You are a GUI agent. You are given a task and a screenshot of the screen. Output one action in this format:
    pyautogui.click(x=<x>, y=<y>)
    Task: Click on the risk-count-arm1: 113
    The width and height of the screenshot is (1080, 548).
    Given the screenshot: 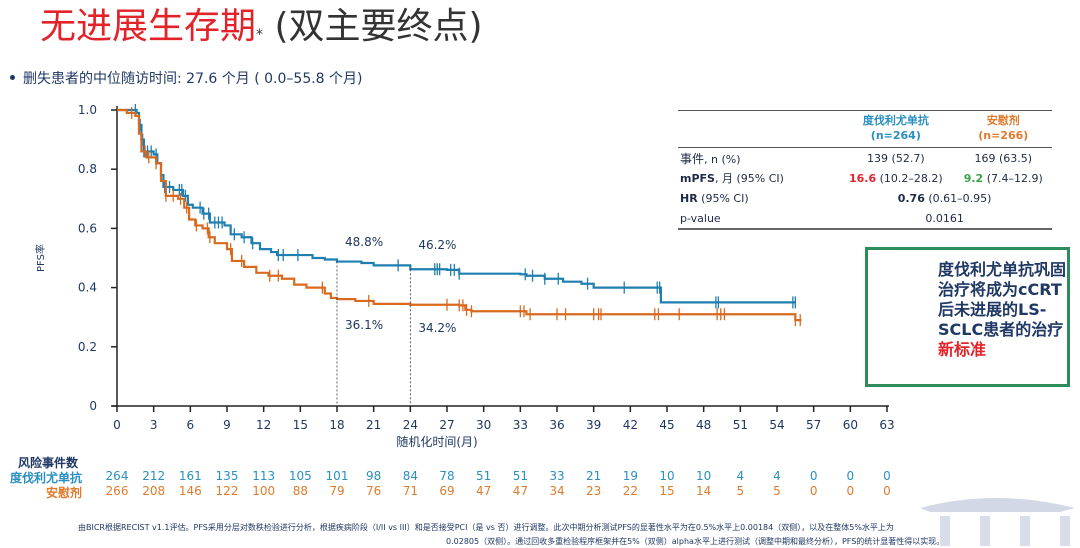 What is the action you would take?
    pyautogui.click(x=264, y=476)
    